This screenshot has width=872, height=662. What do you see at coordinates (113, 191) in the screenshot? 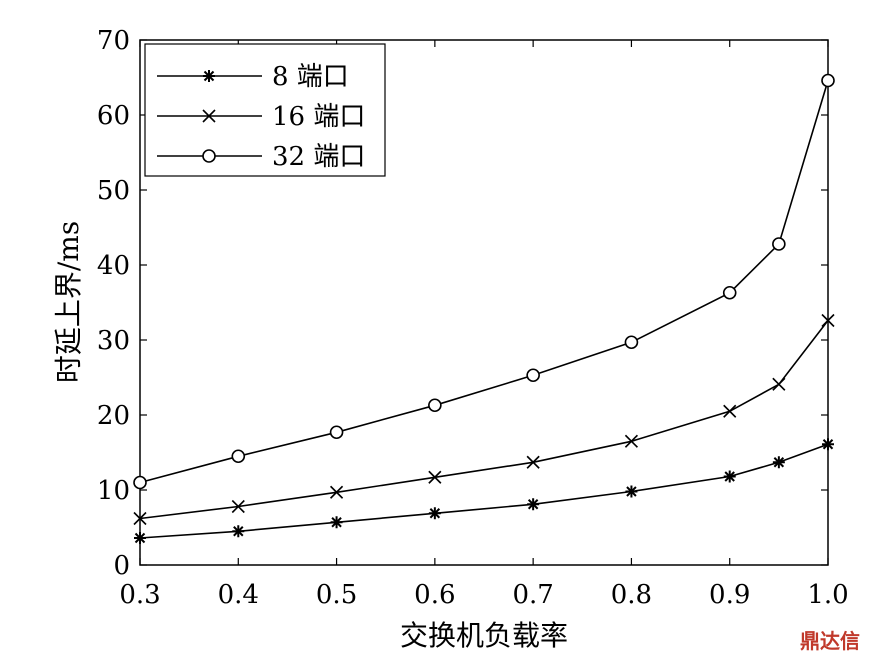
I see `y-tick-label: 50` at bounding box center [113, 191].